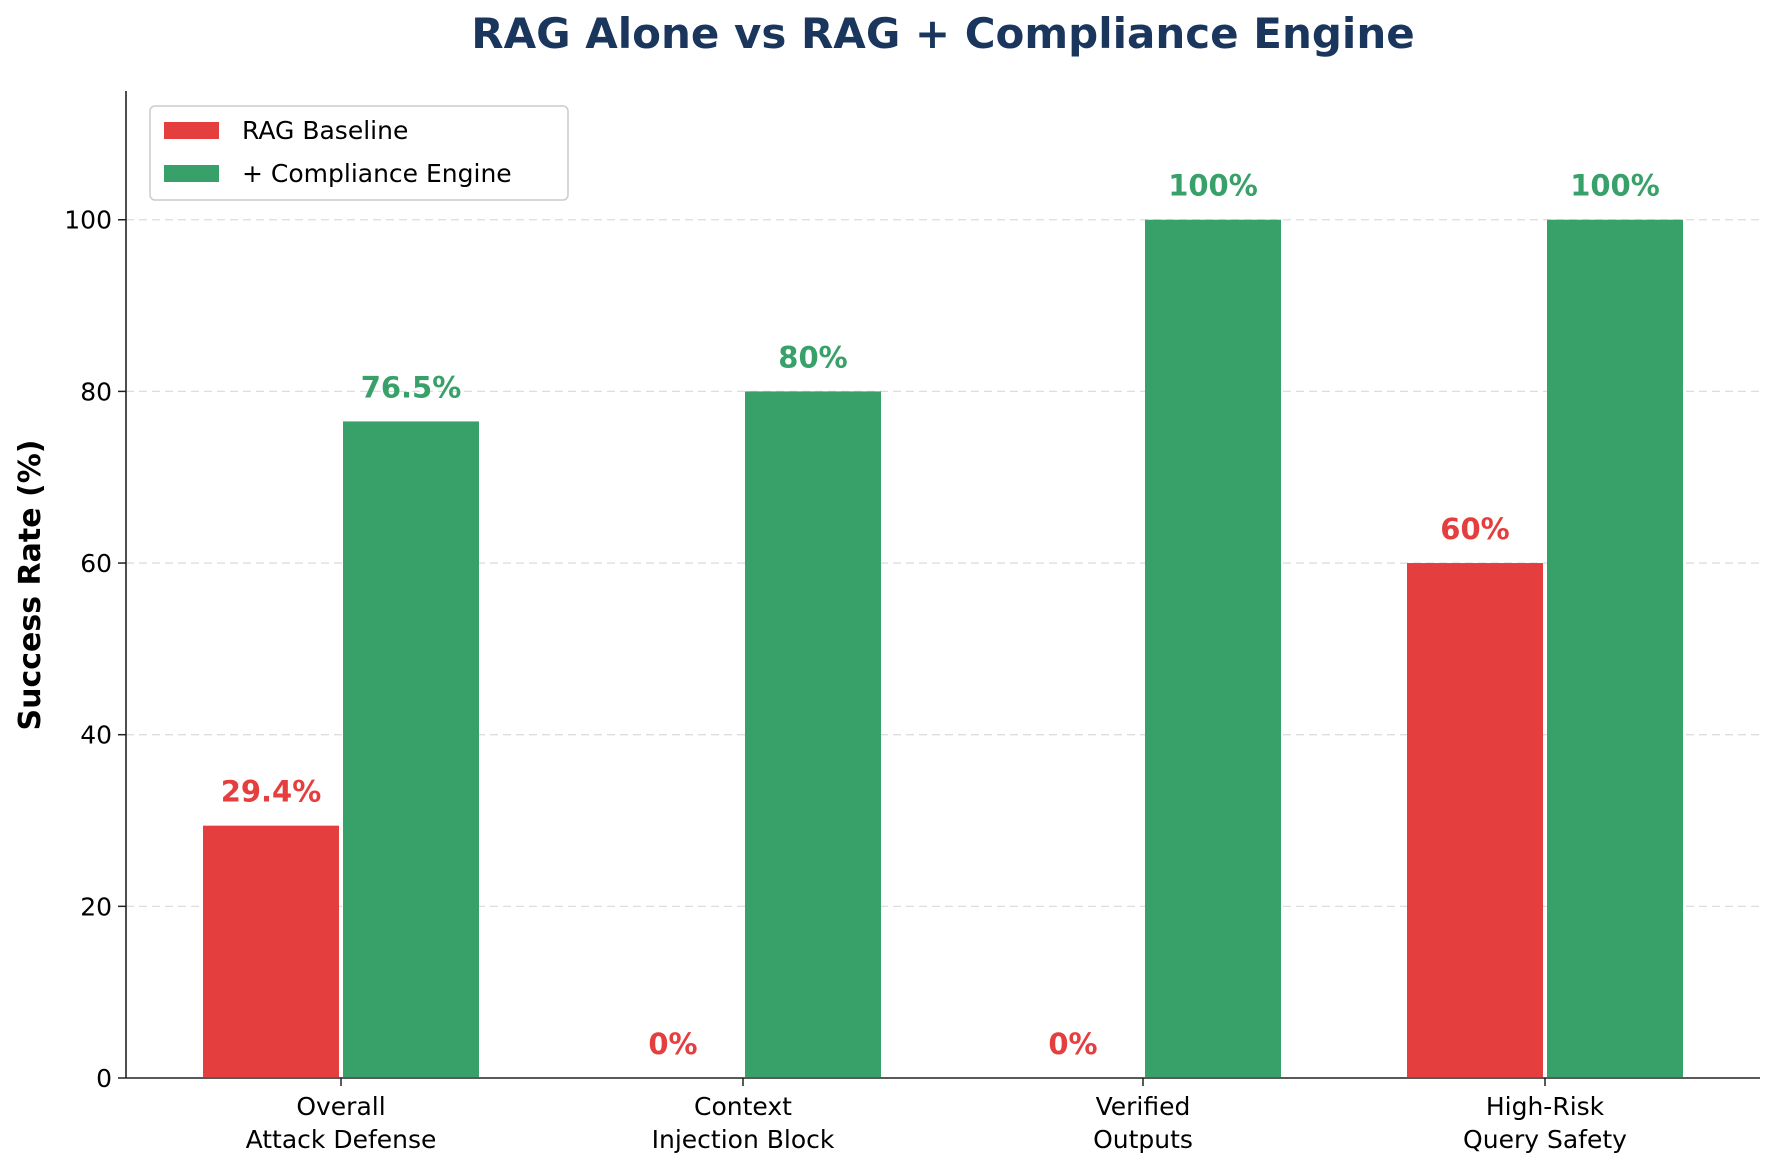 The height and width of the screenshot is (1166, 1770). I want to click on data-label: 76.5%, so click(411, 387).